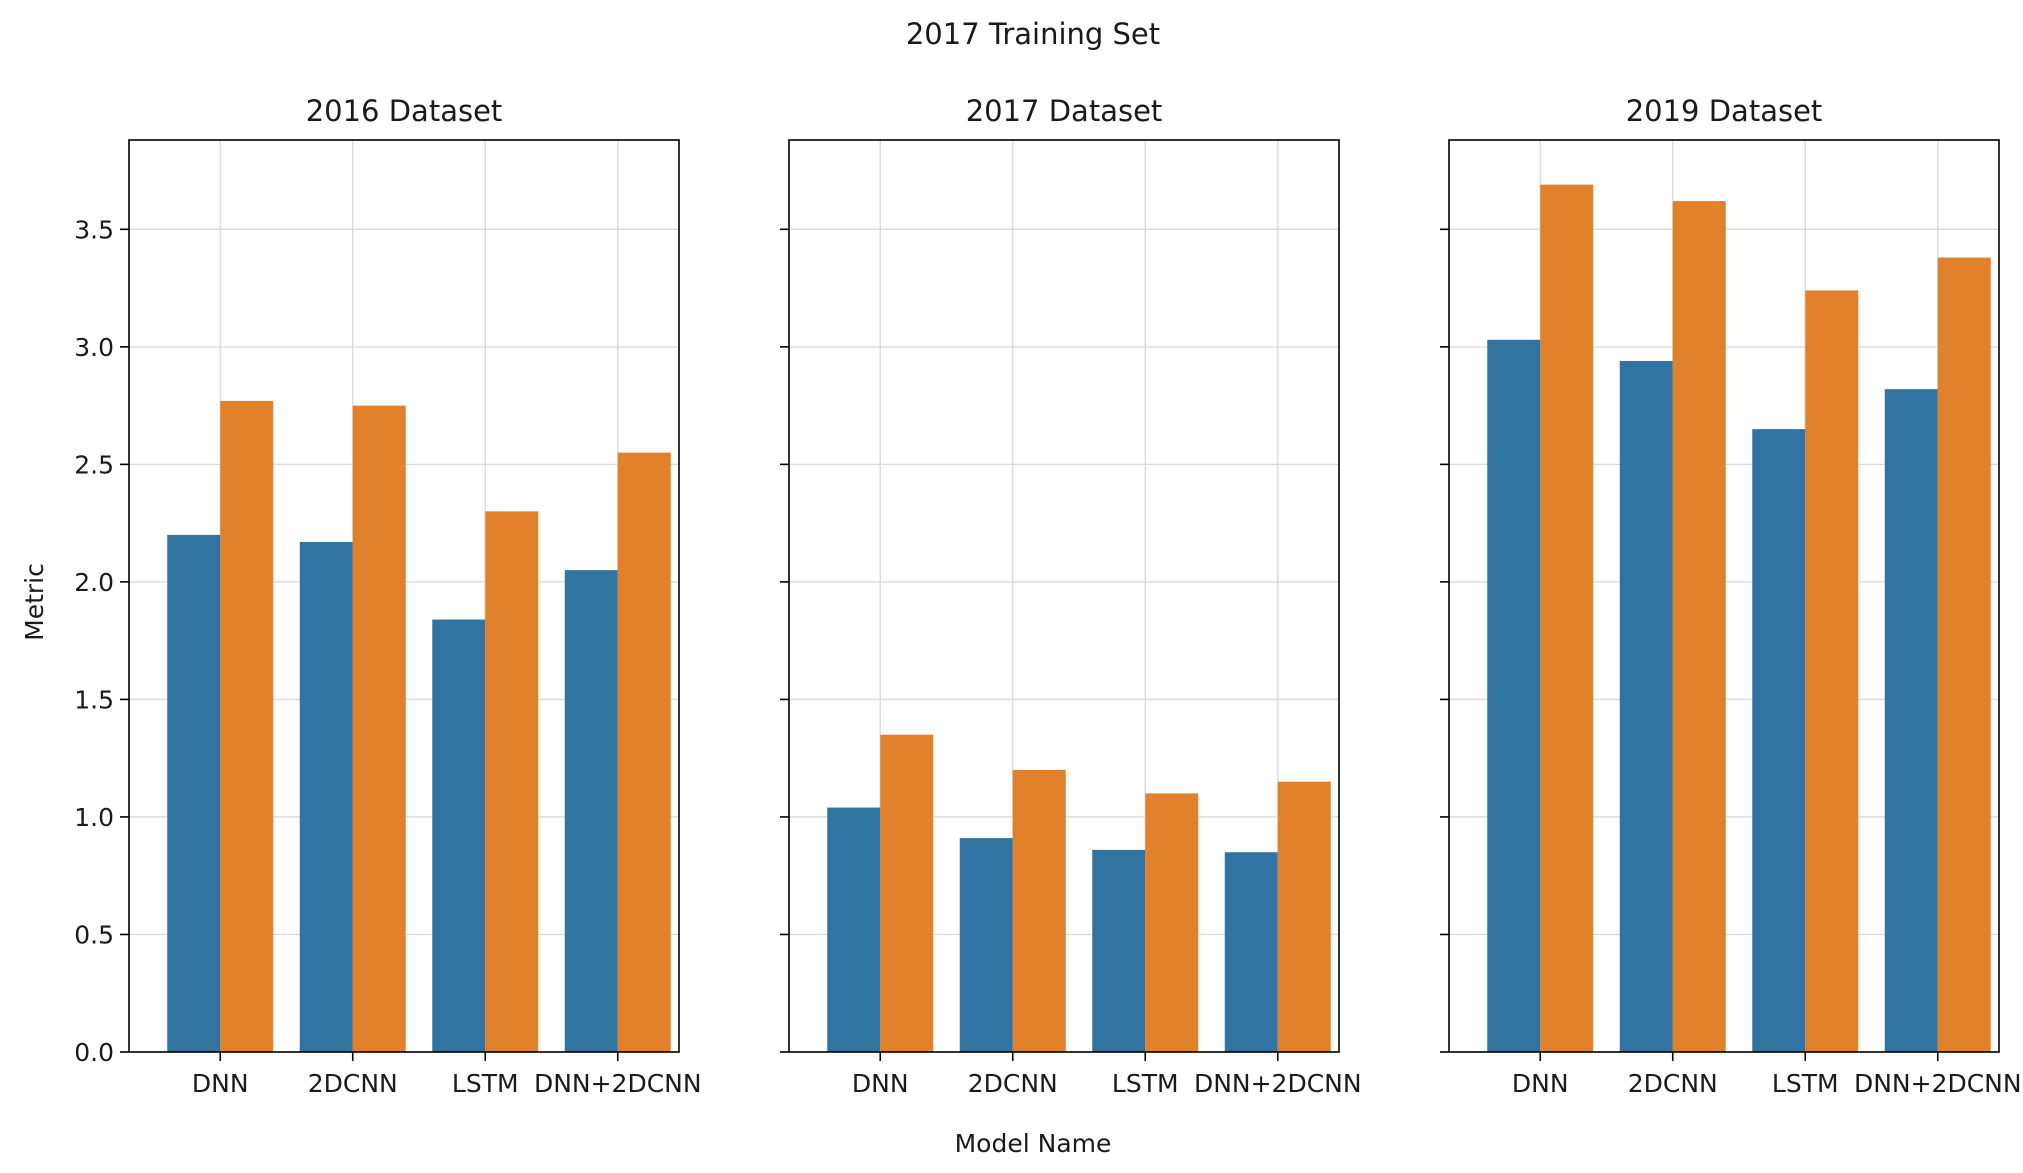 The height and width of the screenshot is (1173, 2023). I want to click on y-axis-label: Metric, so click(34, 602).